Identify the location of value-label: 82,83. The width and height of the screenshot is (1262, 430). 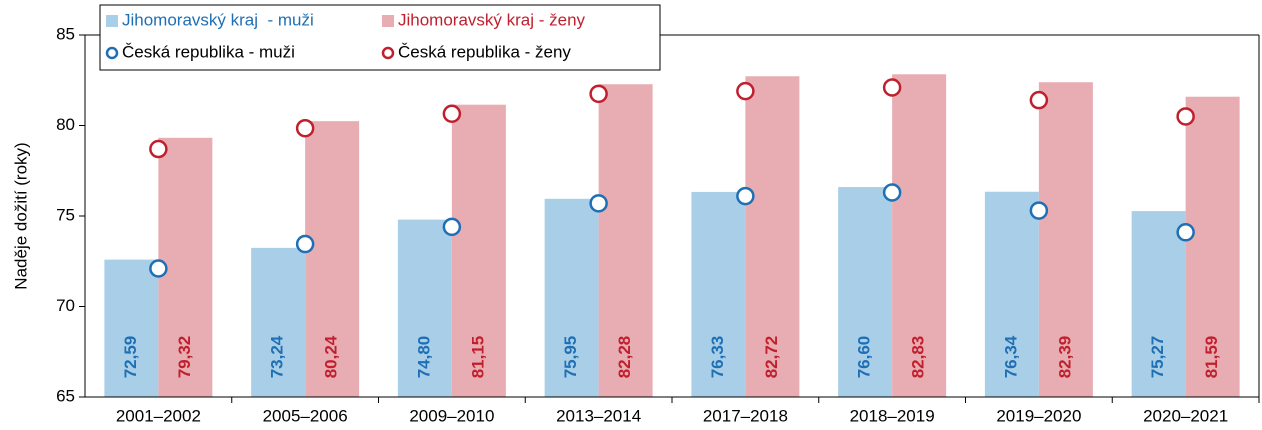
(918, 357).